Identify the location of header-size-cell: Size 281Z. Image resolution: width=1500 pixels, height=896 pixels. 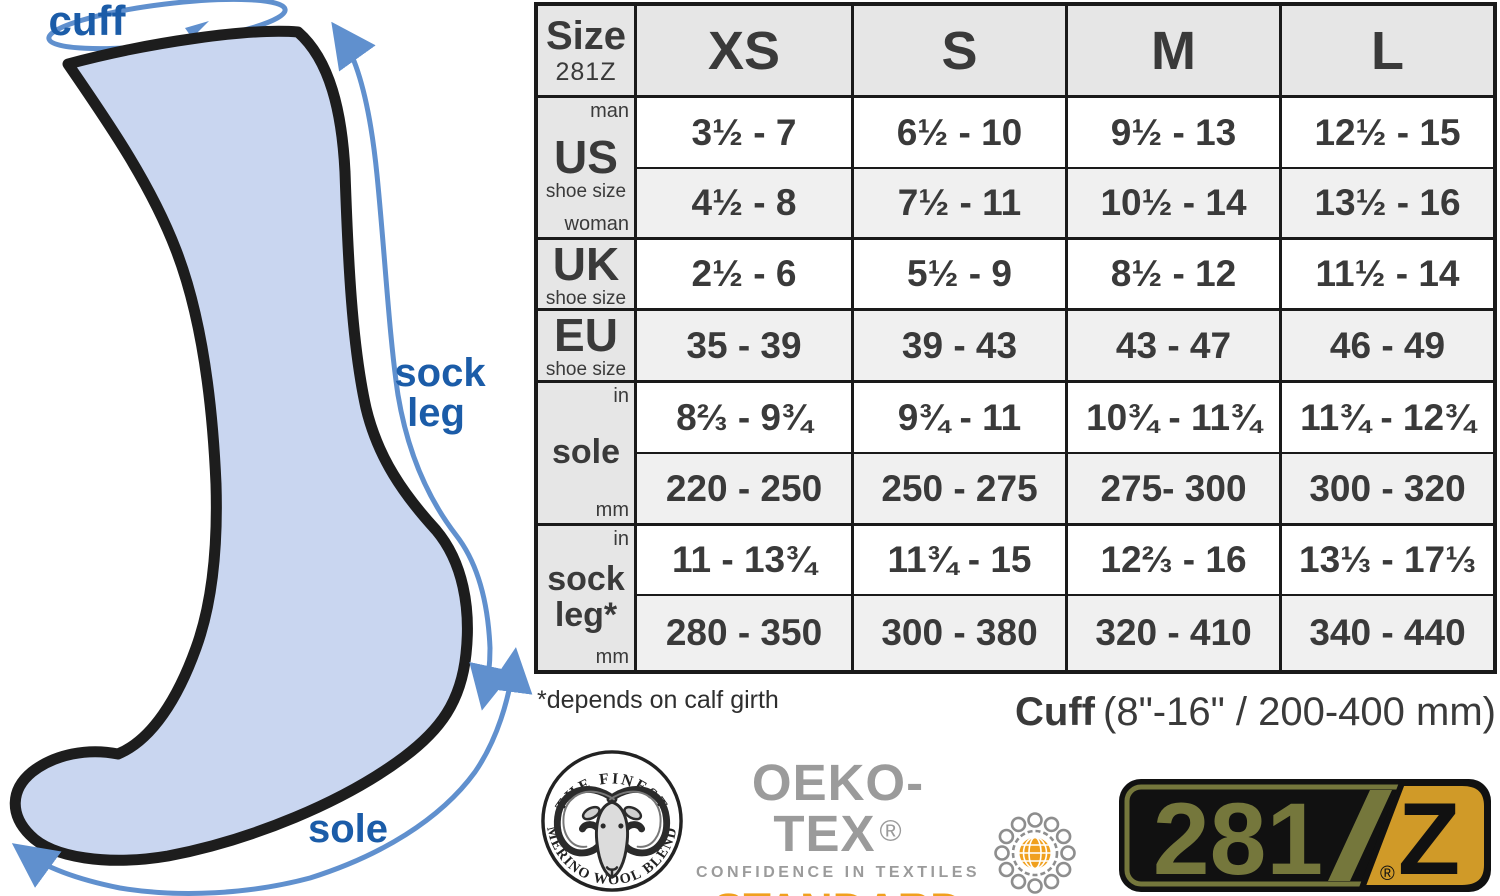
(587, 52).